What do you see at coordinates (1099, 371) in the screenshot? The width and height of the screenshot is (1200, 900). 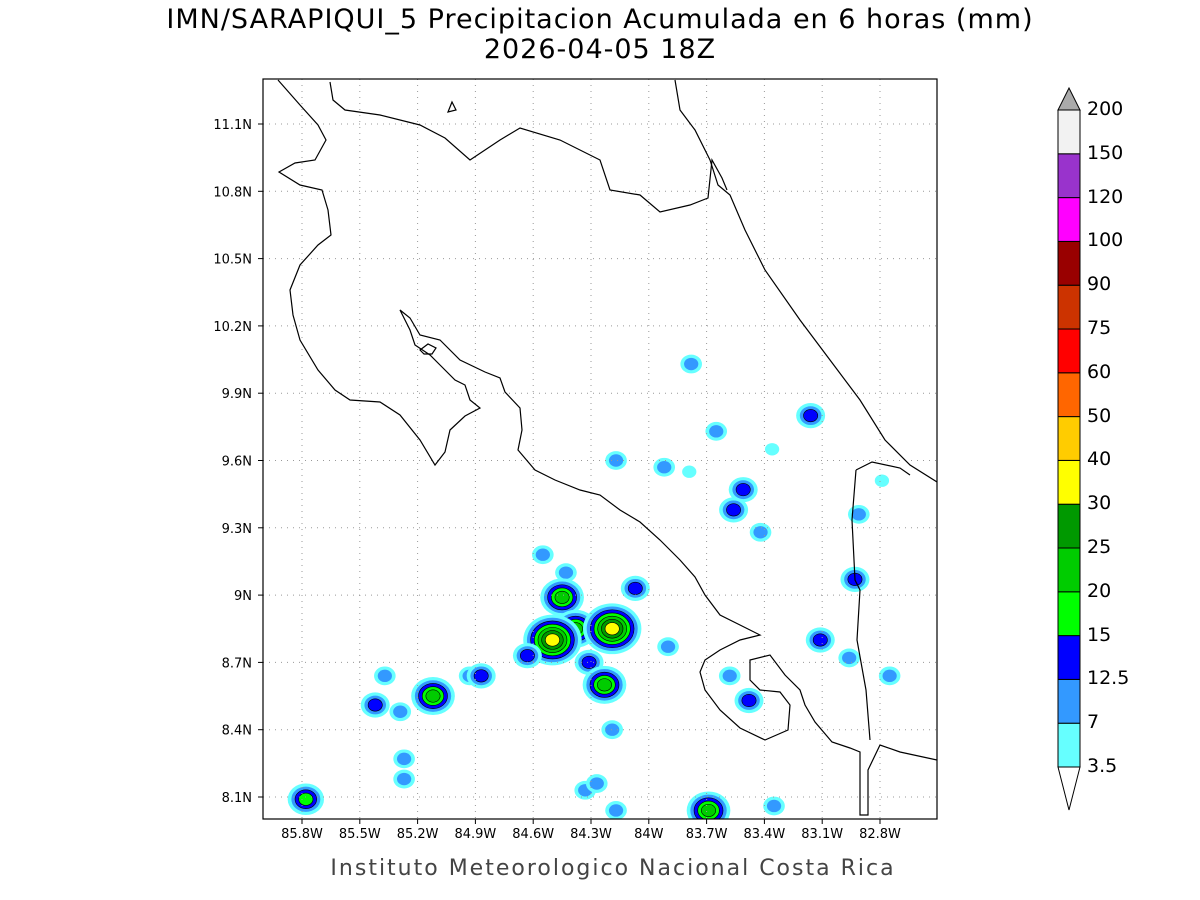 I see `colorbar-label: 60` at bounding box center [1099, 371].